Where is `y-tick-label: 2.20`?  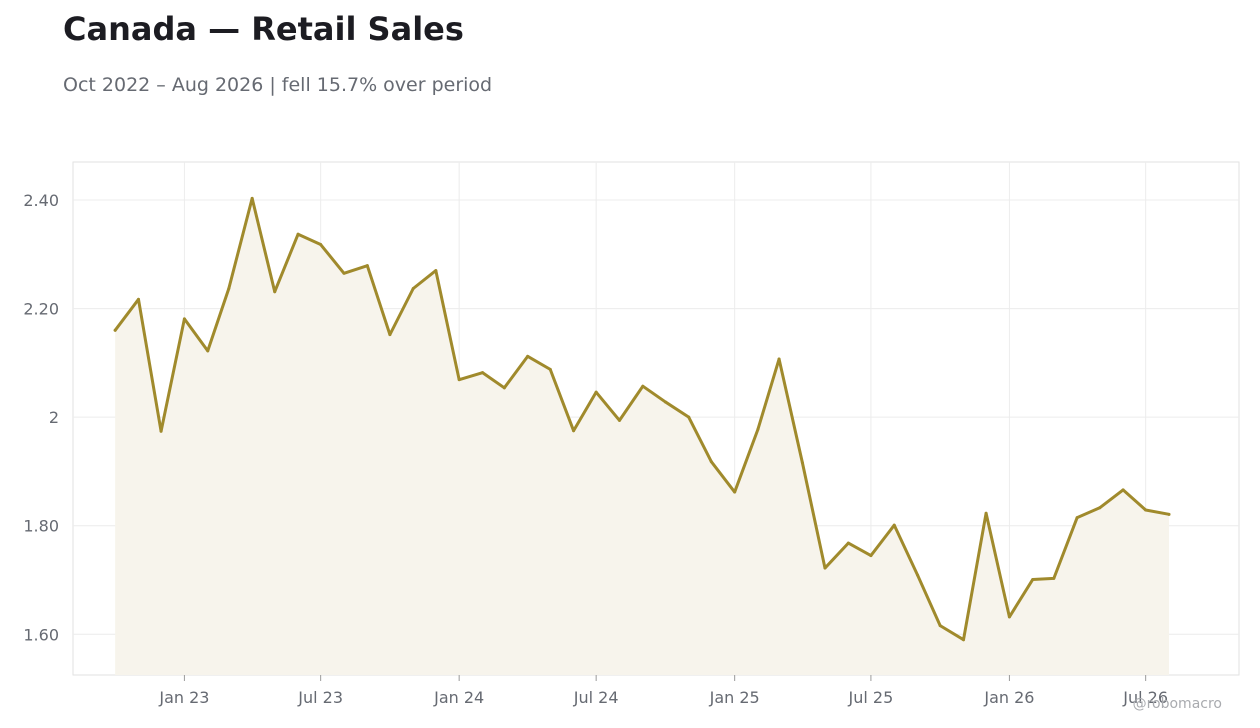
y-tick-label: 2.20 is located at coordinates (41, 309).